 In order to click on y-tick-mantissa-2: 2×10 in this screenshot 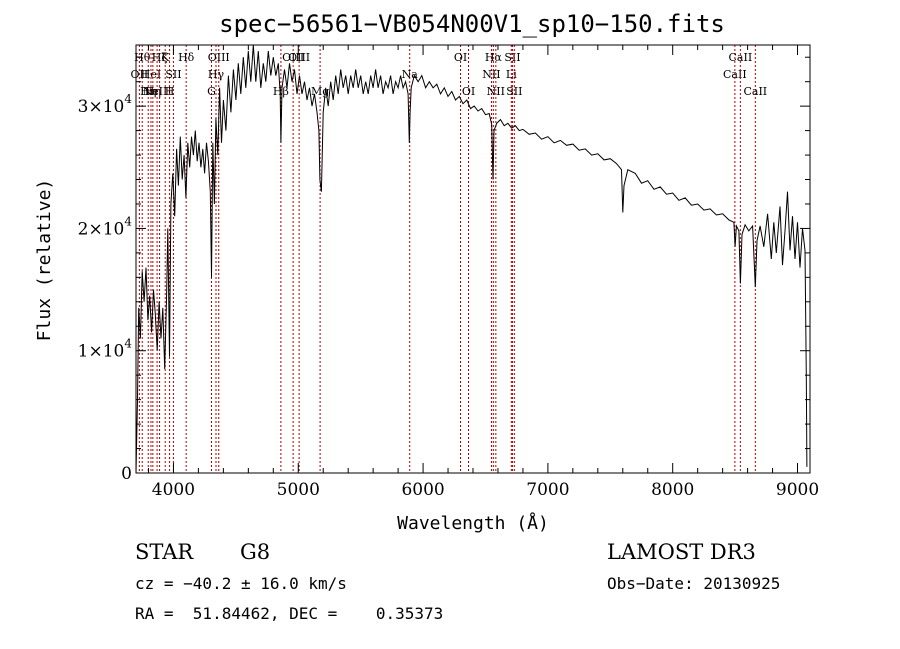, I will do `click(101, 229)`.